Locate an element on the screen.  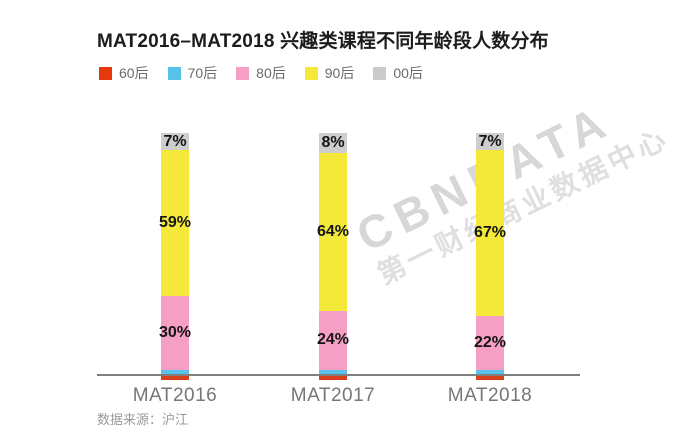
bar-mat2018: 22% 67% 7% is located at coordinates (490, 256).